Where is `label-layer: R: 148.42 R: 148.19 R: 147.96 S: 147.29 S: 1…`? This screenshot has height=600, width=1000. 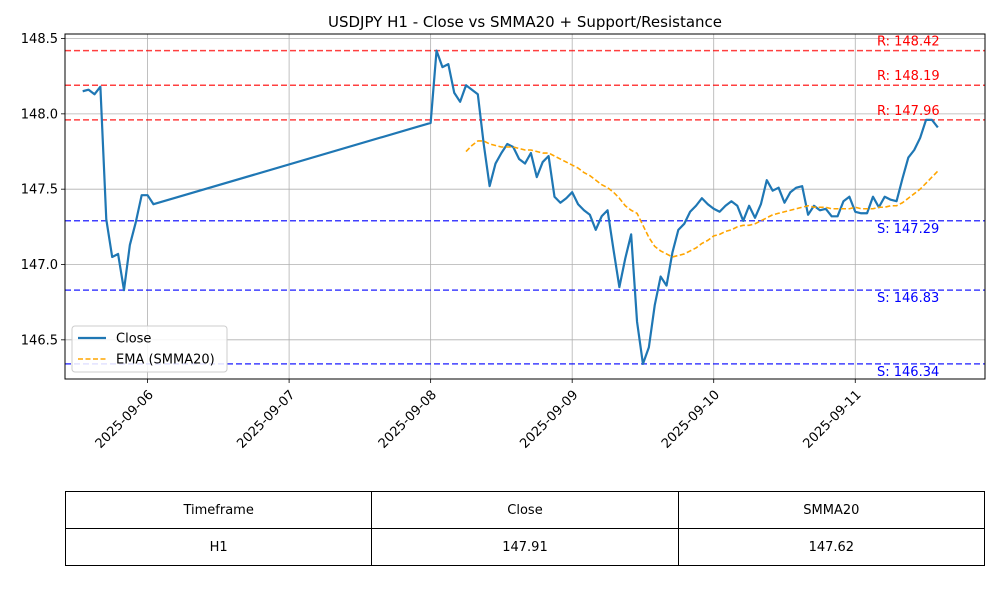
label-layer: R: 148.42 R: 148.19 R: 147.96 S: 147.29 S: 1… is located at coordinates (908, 207).